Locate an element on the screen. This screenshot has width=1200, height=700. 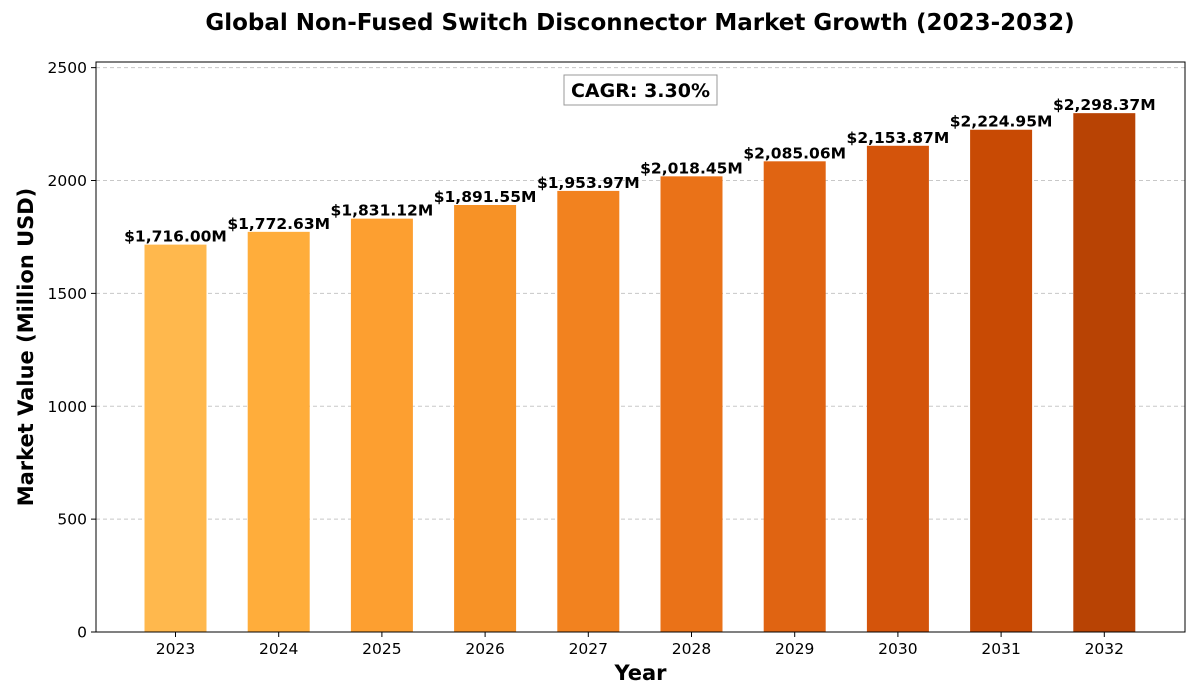
x-tick-label: 2029 is located at coordinates (794, 649).